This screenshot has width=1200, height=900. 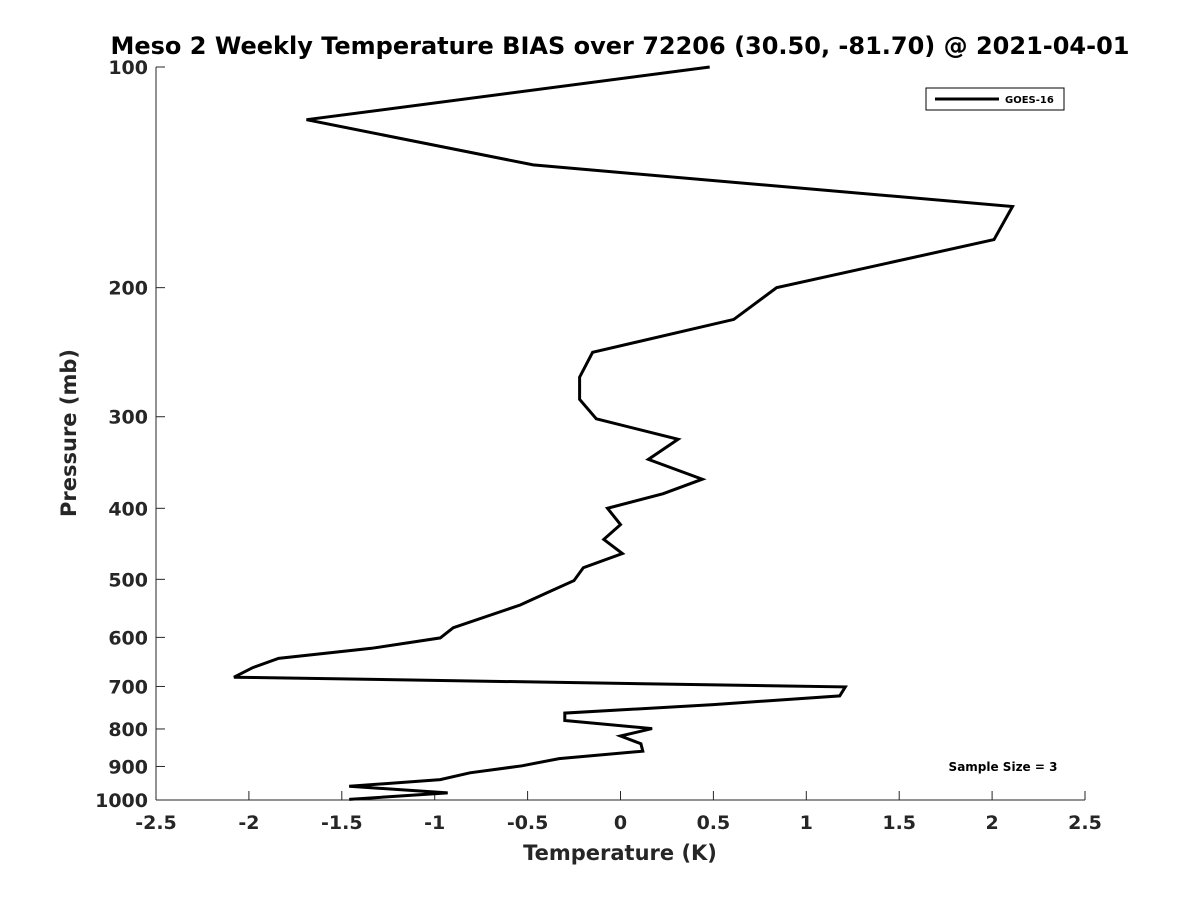 What do you see at coordinates (128, 687) in the screenshot?
I see `y-tick-label: 700` at bounding box center [128, 687].